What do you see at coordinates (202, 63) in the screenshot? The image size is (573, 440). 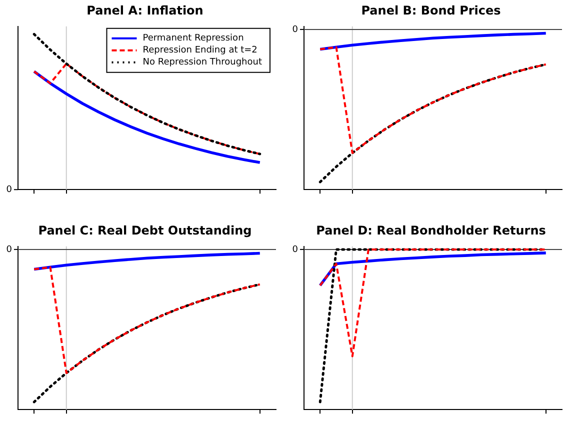 I see `legend-label: No Repression Throughout` at bounding box center [202, 63].